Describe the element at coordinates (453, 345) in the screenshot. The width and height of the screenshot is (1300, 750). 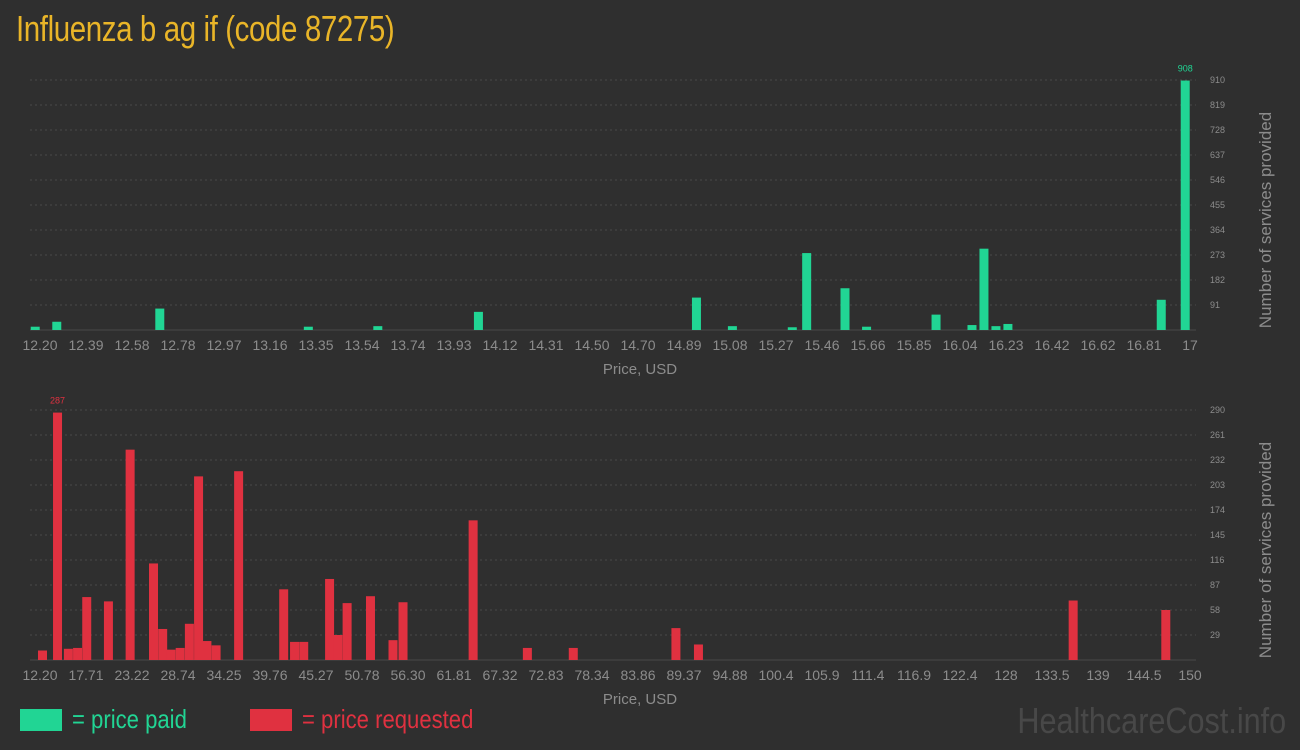
I see `x-tick-label: 13.93` at that location.